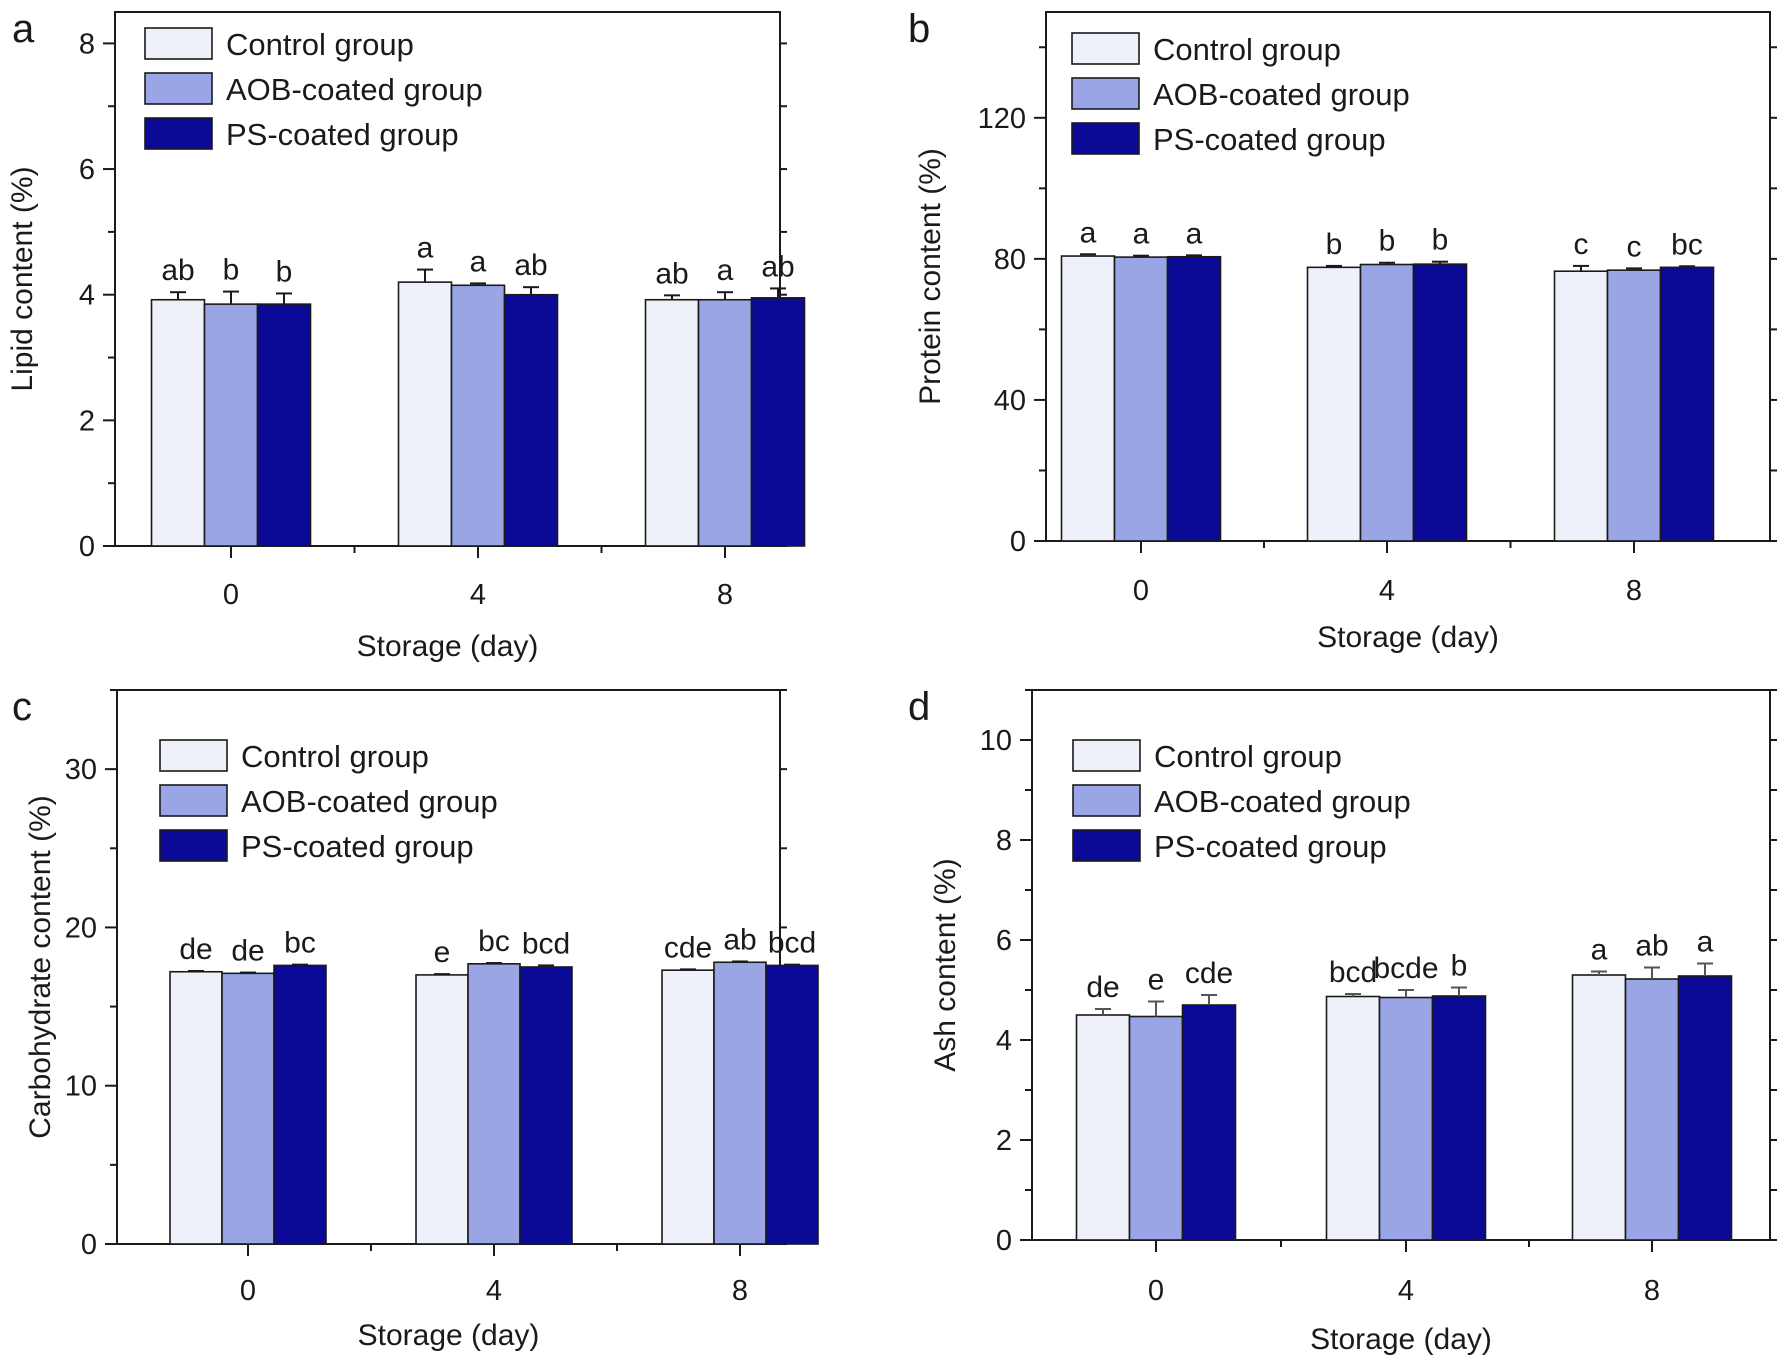  I want to click on panel-letter: b, so click(919, 29).